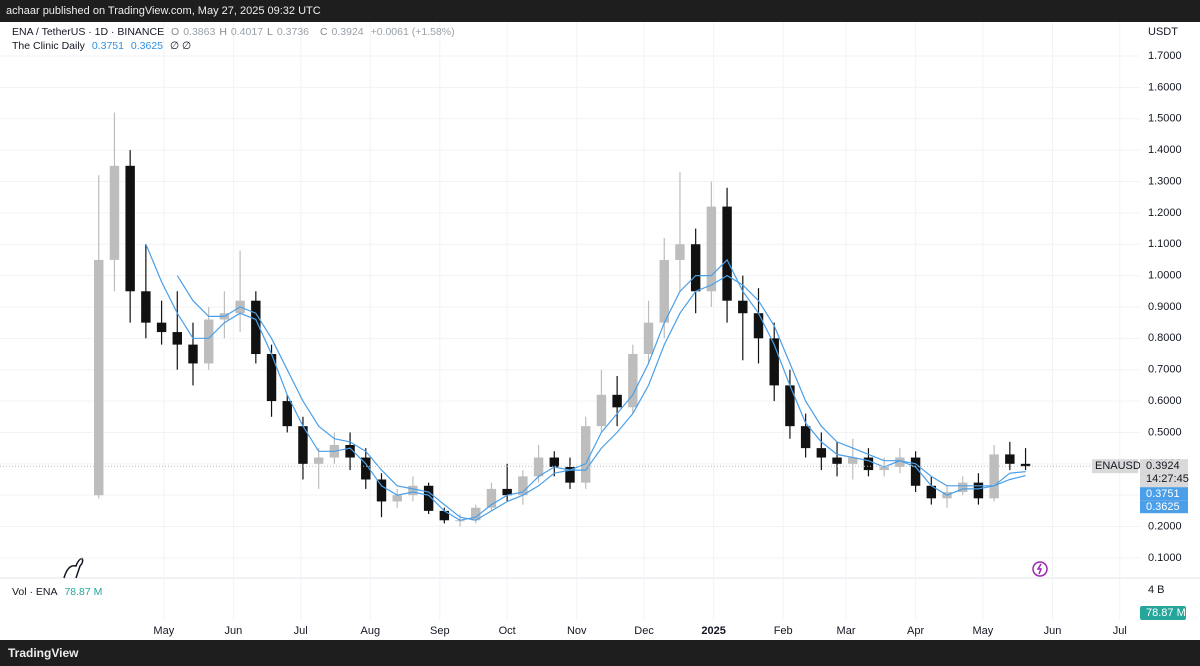 The height and width of the screenshot is (666, 1200). Describe the element at coordinates (147, 46) in the screenshot. I see `indicator-value: 0.3625` at that location.